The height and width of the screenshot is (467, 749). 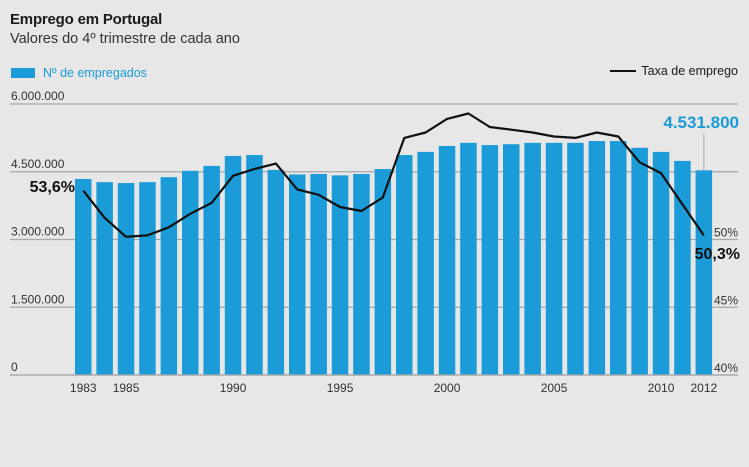 I want to click on bar-1985, so click(x=126, y=279).